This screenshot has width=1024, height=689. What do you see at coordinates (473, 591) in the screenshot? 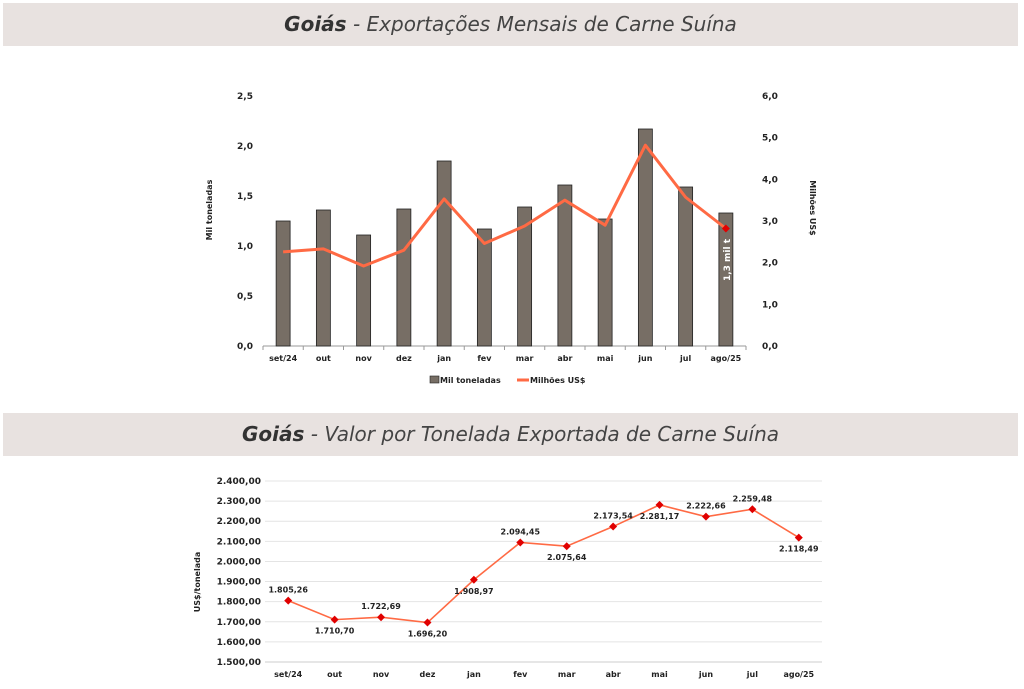
I see `data-label: 1.908,97` at bounding box center [473, 591].